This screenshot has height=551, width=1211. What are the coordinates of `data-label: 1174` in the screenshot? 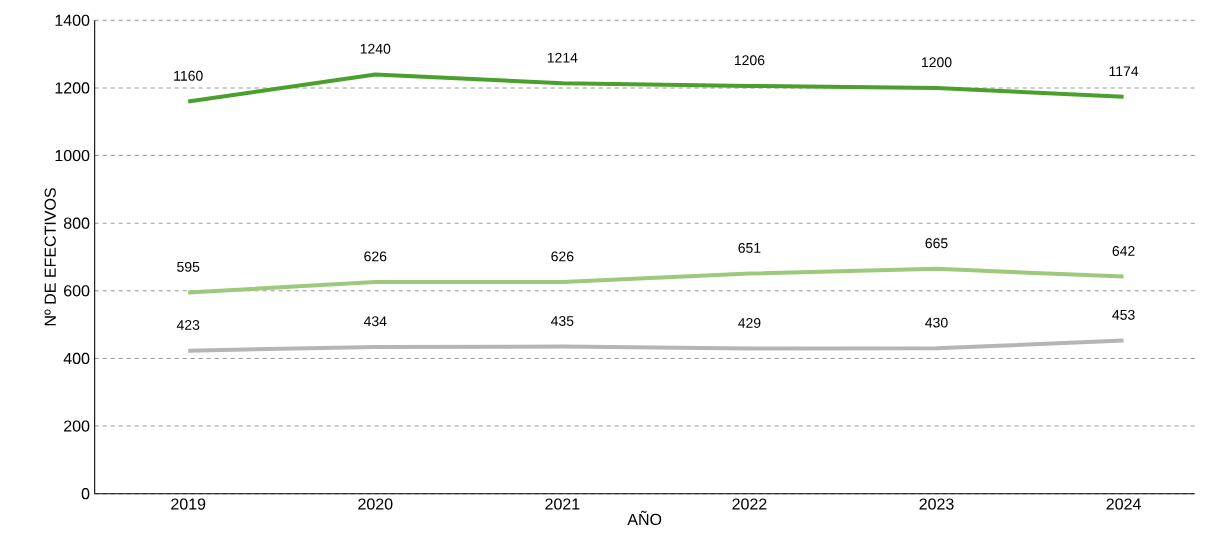 It's located at (1124, 71).